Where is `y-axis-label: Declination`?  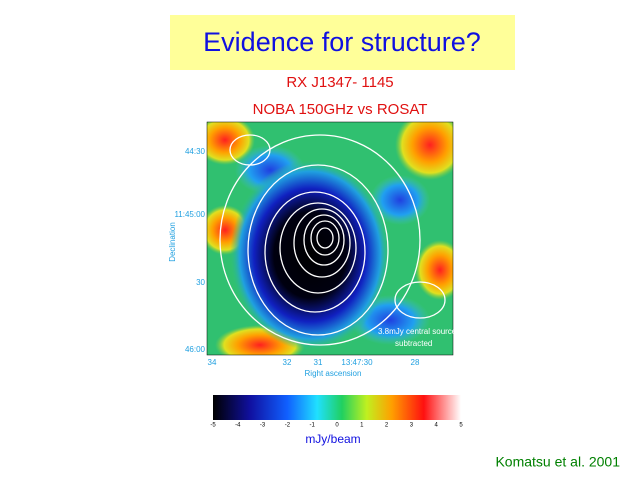 y-axis-label: Declination is located at coordinates (172, 242).